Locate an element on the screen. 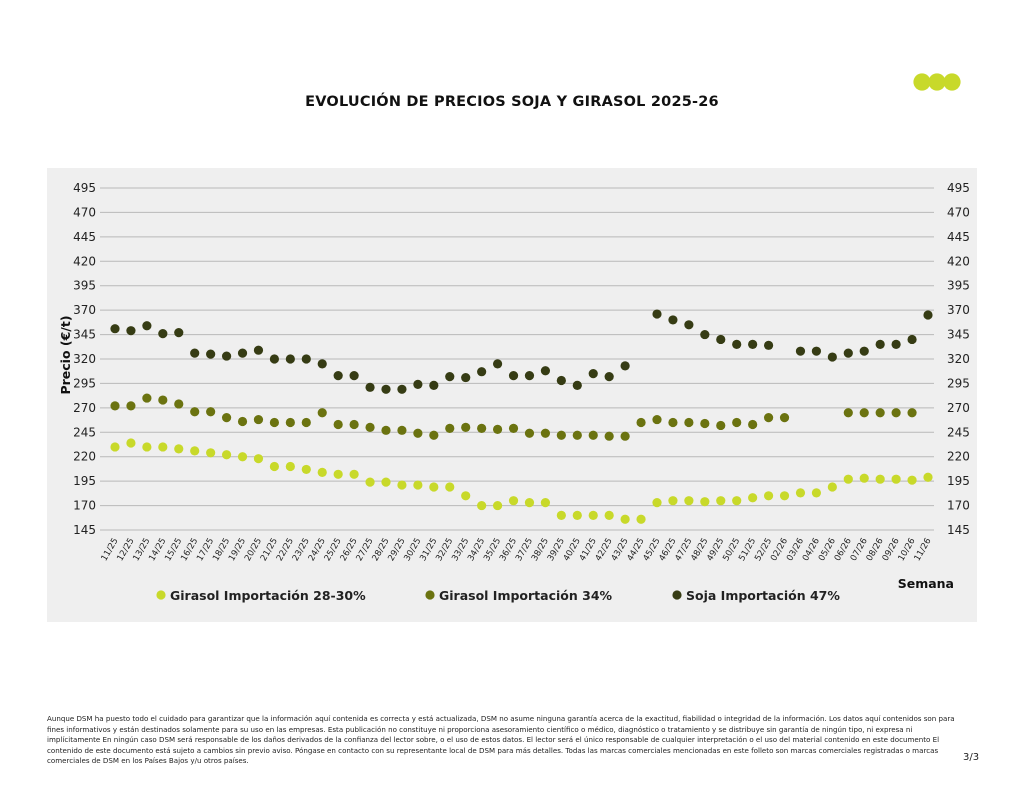  y-tick-label-right: 345 is located at coordinates (958, 335).